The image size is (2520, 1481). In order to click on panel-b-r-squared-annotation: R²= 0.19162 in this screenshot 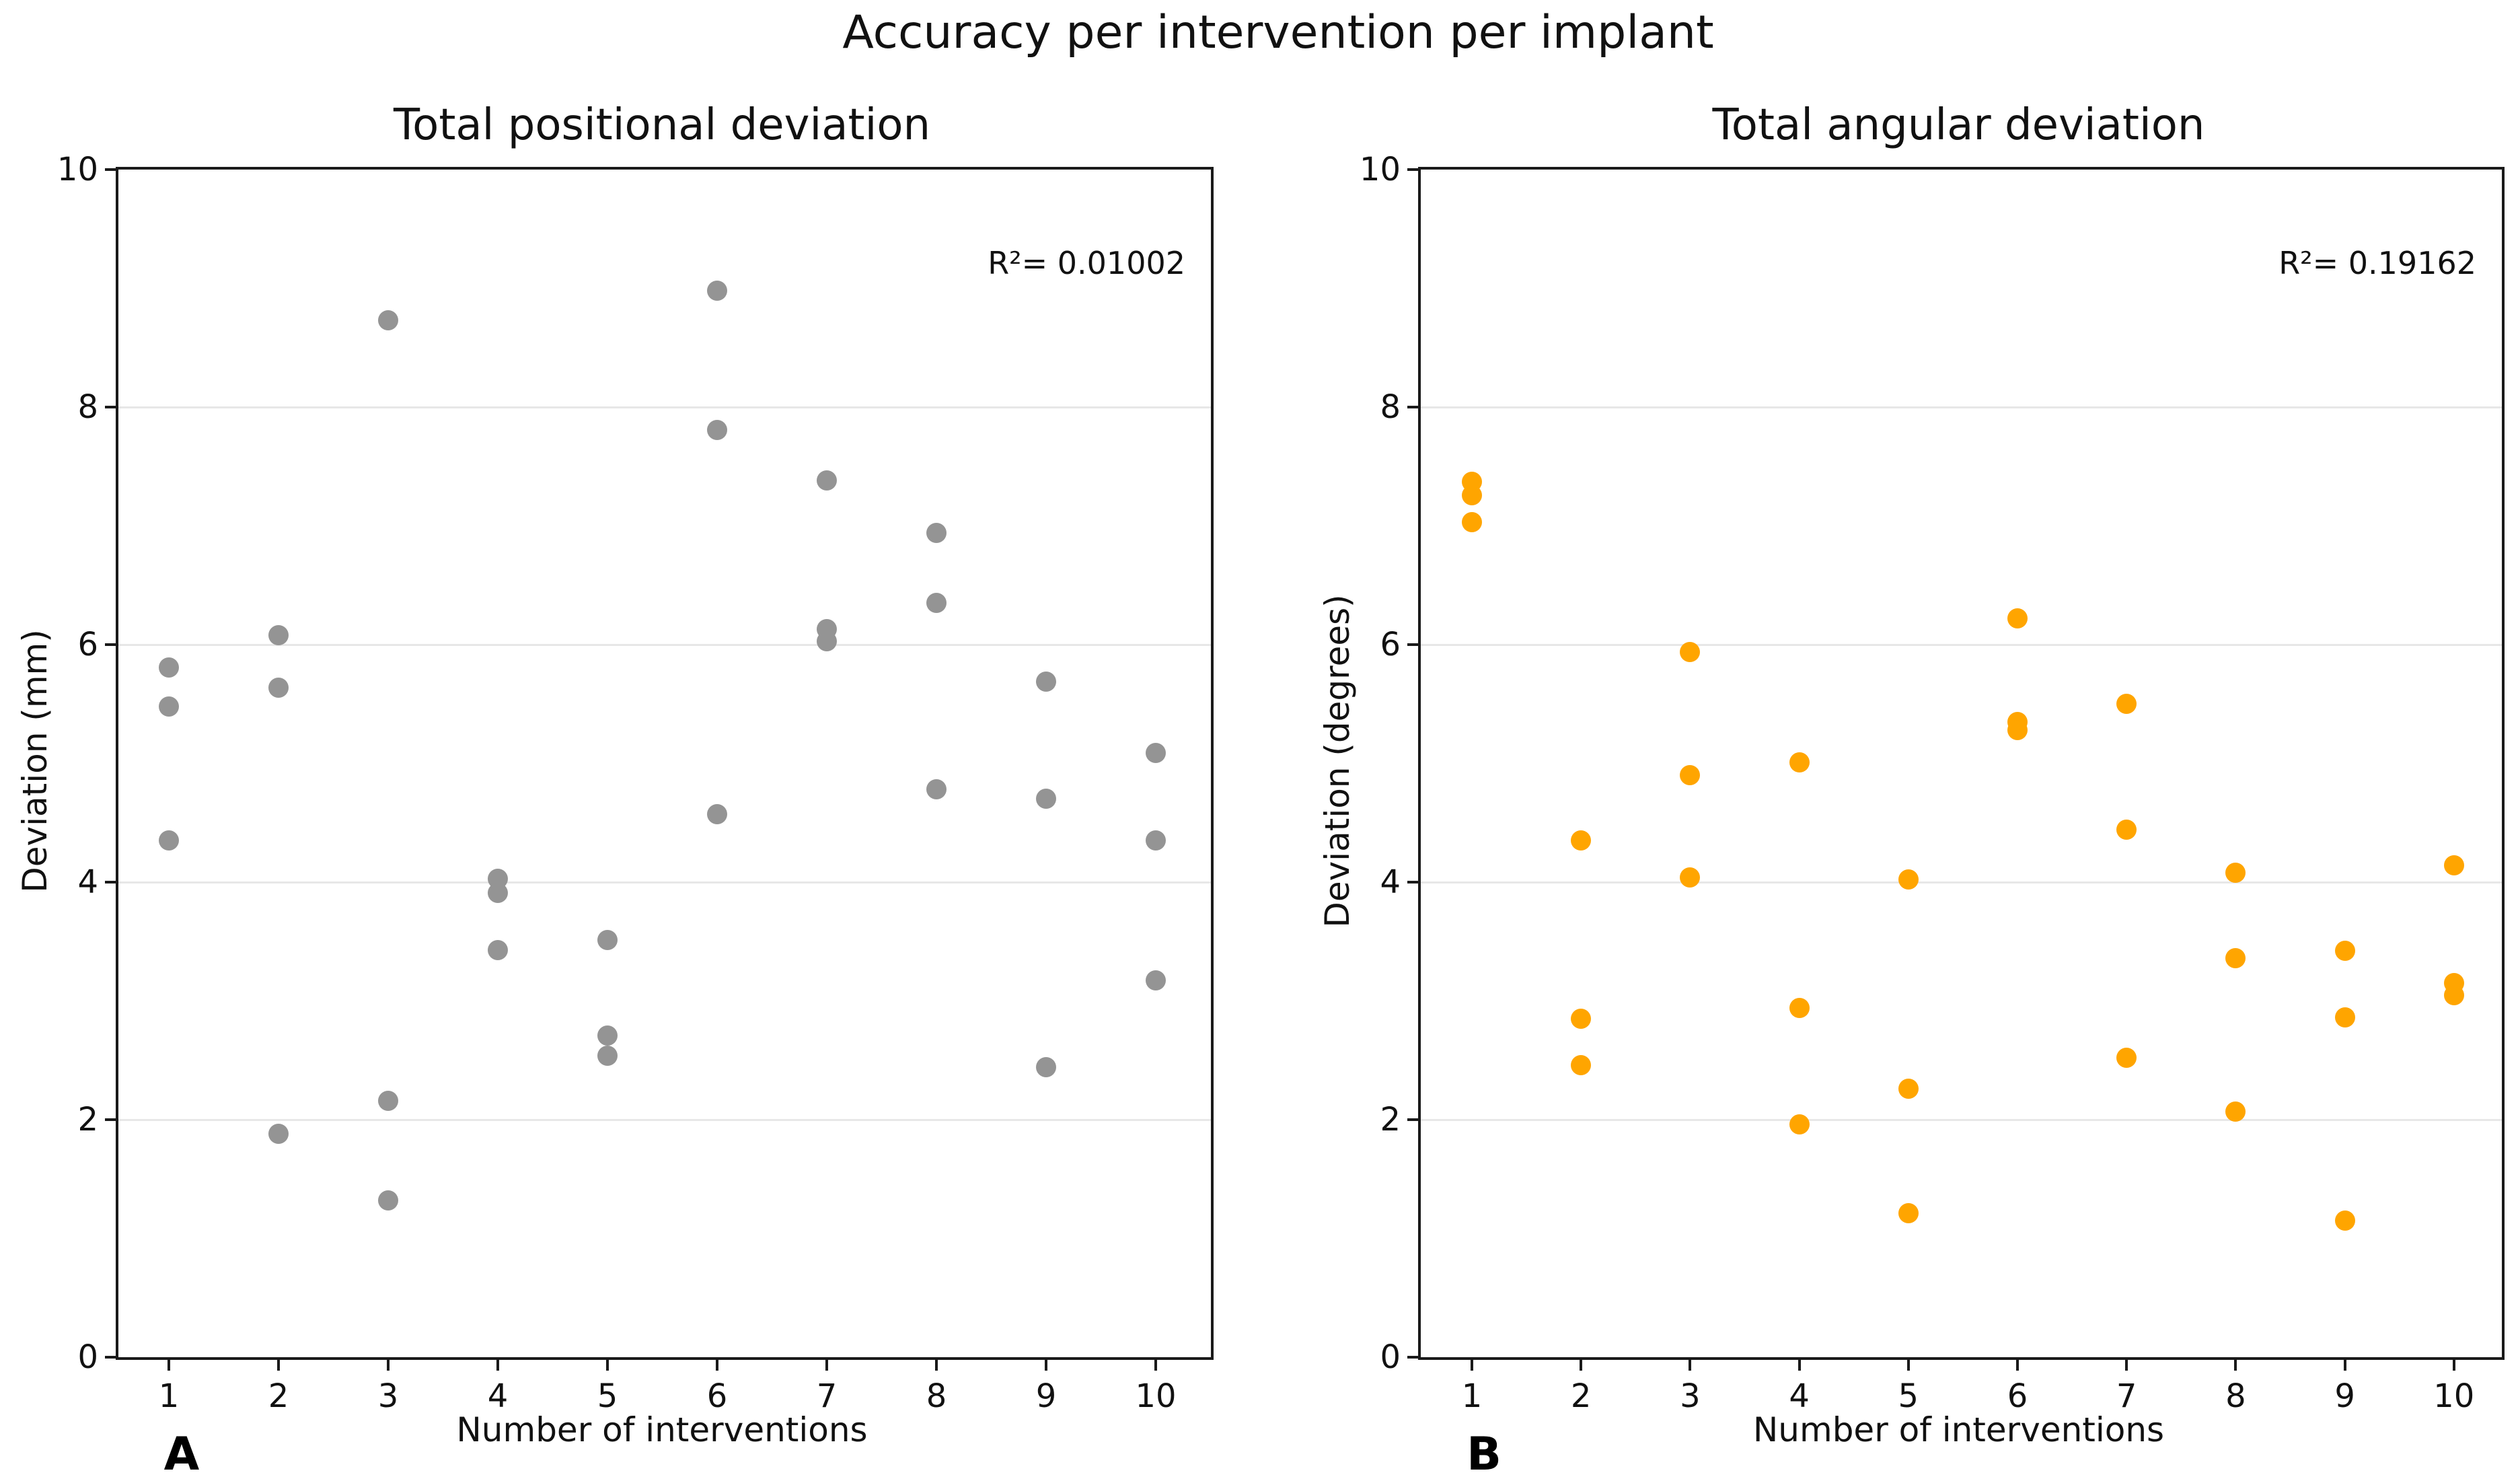, I will do `click(2377, 263)`.